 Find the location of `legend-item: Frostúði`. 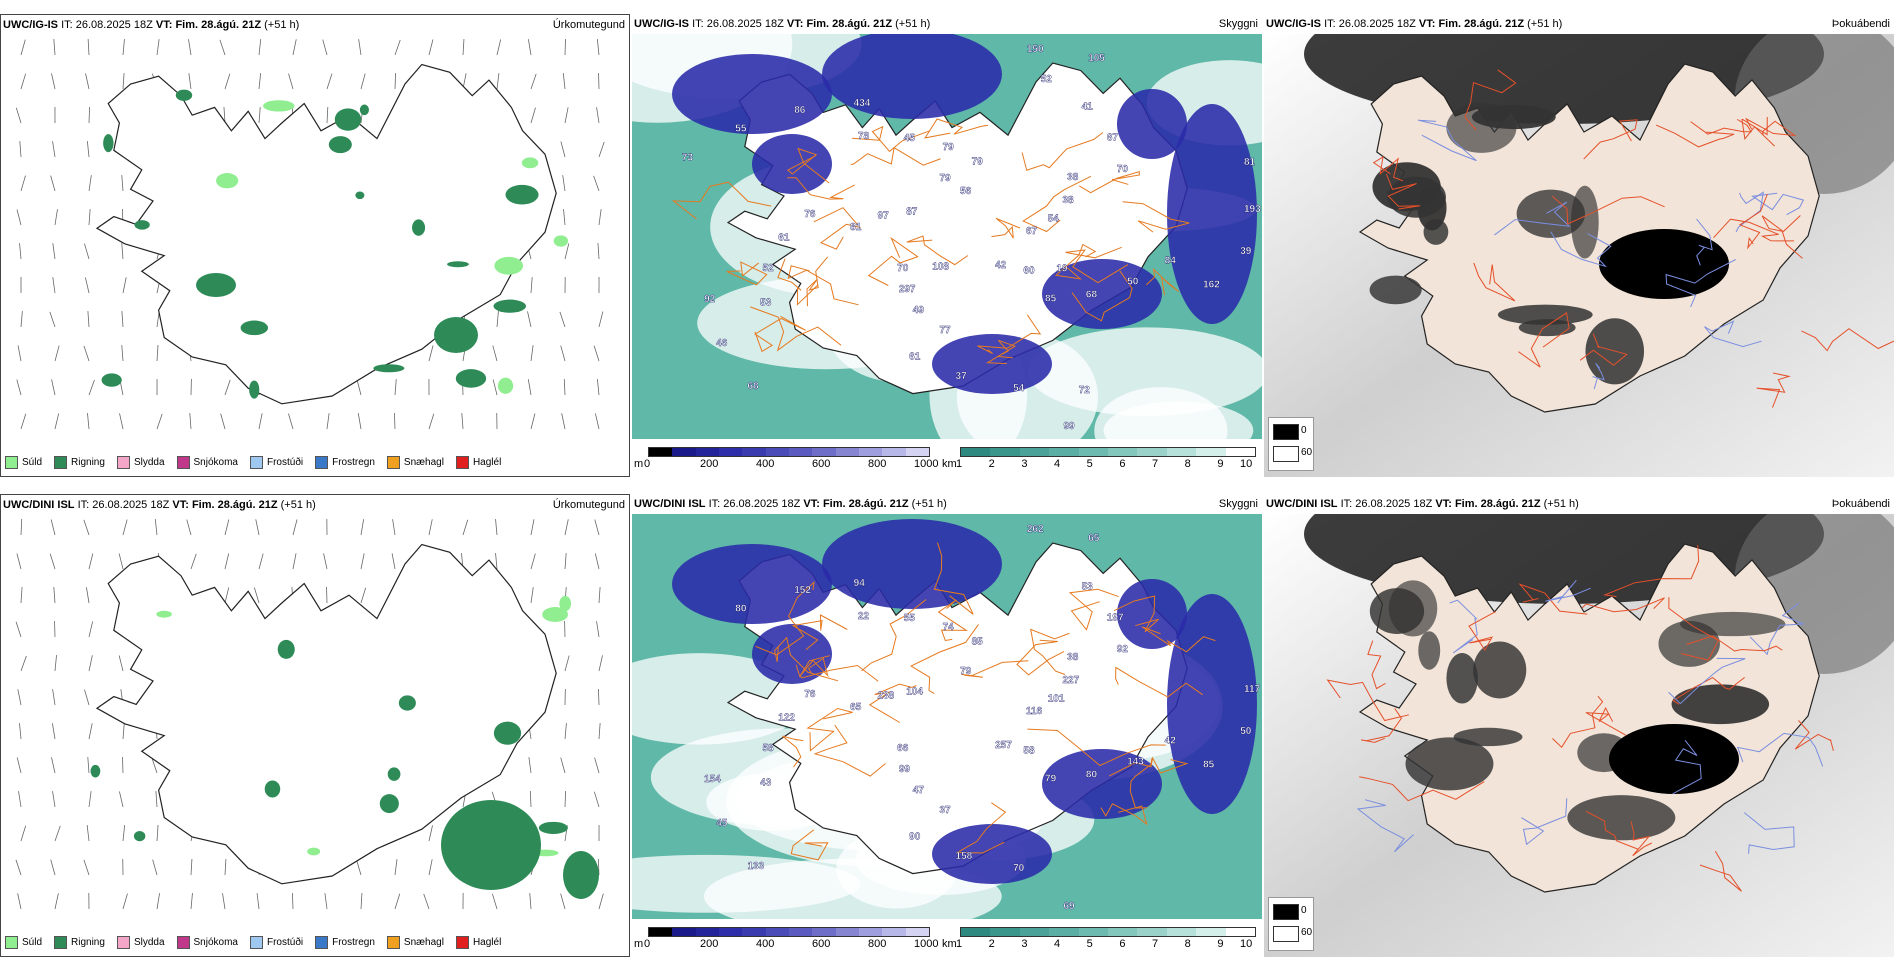

legend-item: Frostúði is located at coordinates (276, 942).